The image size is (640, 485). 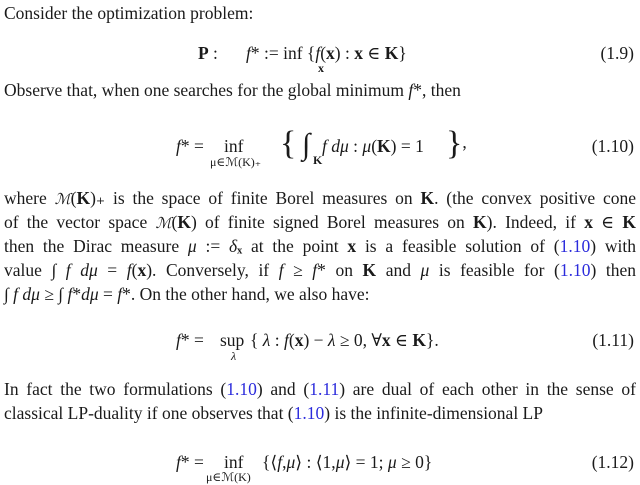 I want to click on sup-subscript: λ, so click(x=234, y=356).